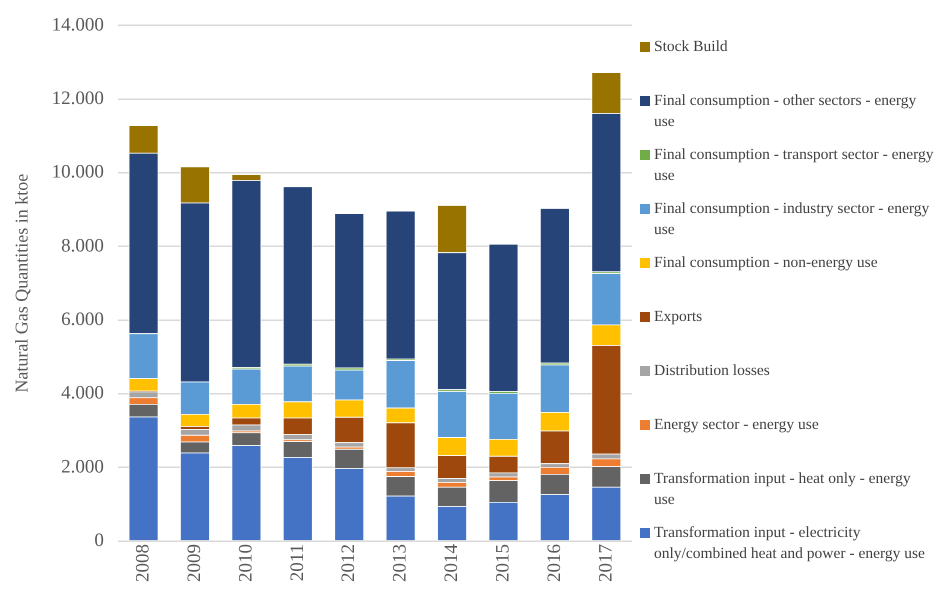 This screenshot has width=937, height=591. I want to click on legend-label: Distribution losses, so click(712, 371).